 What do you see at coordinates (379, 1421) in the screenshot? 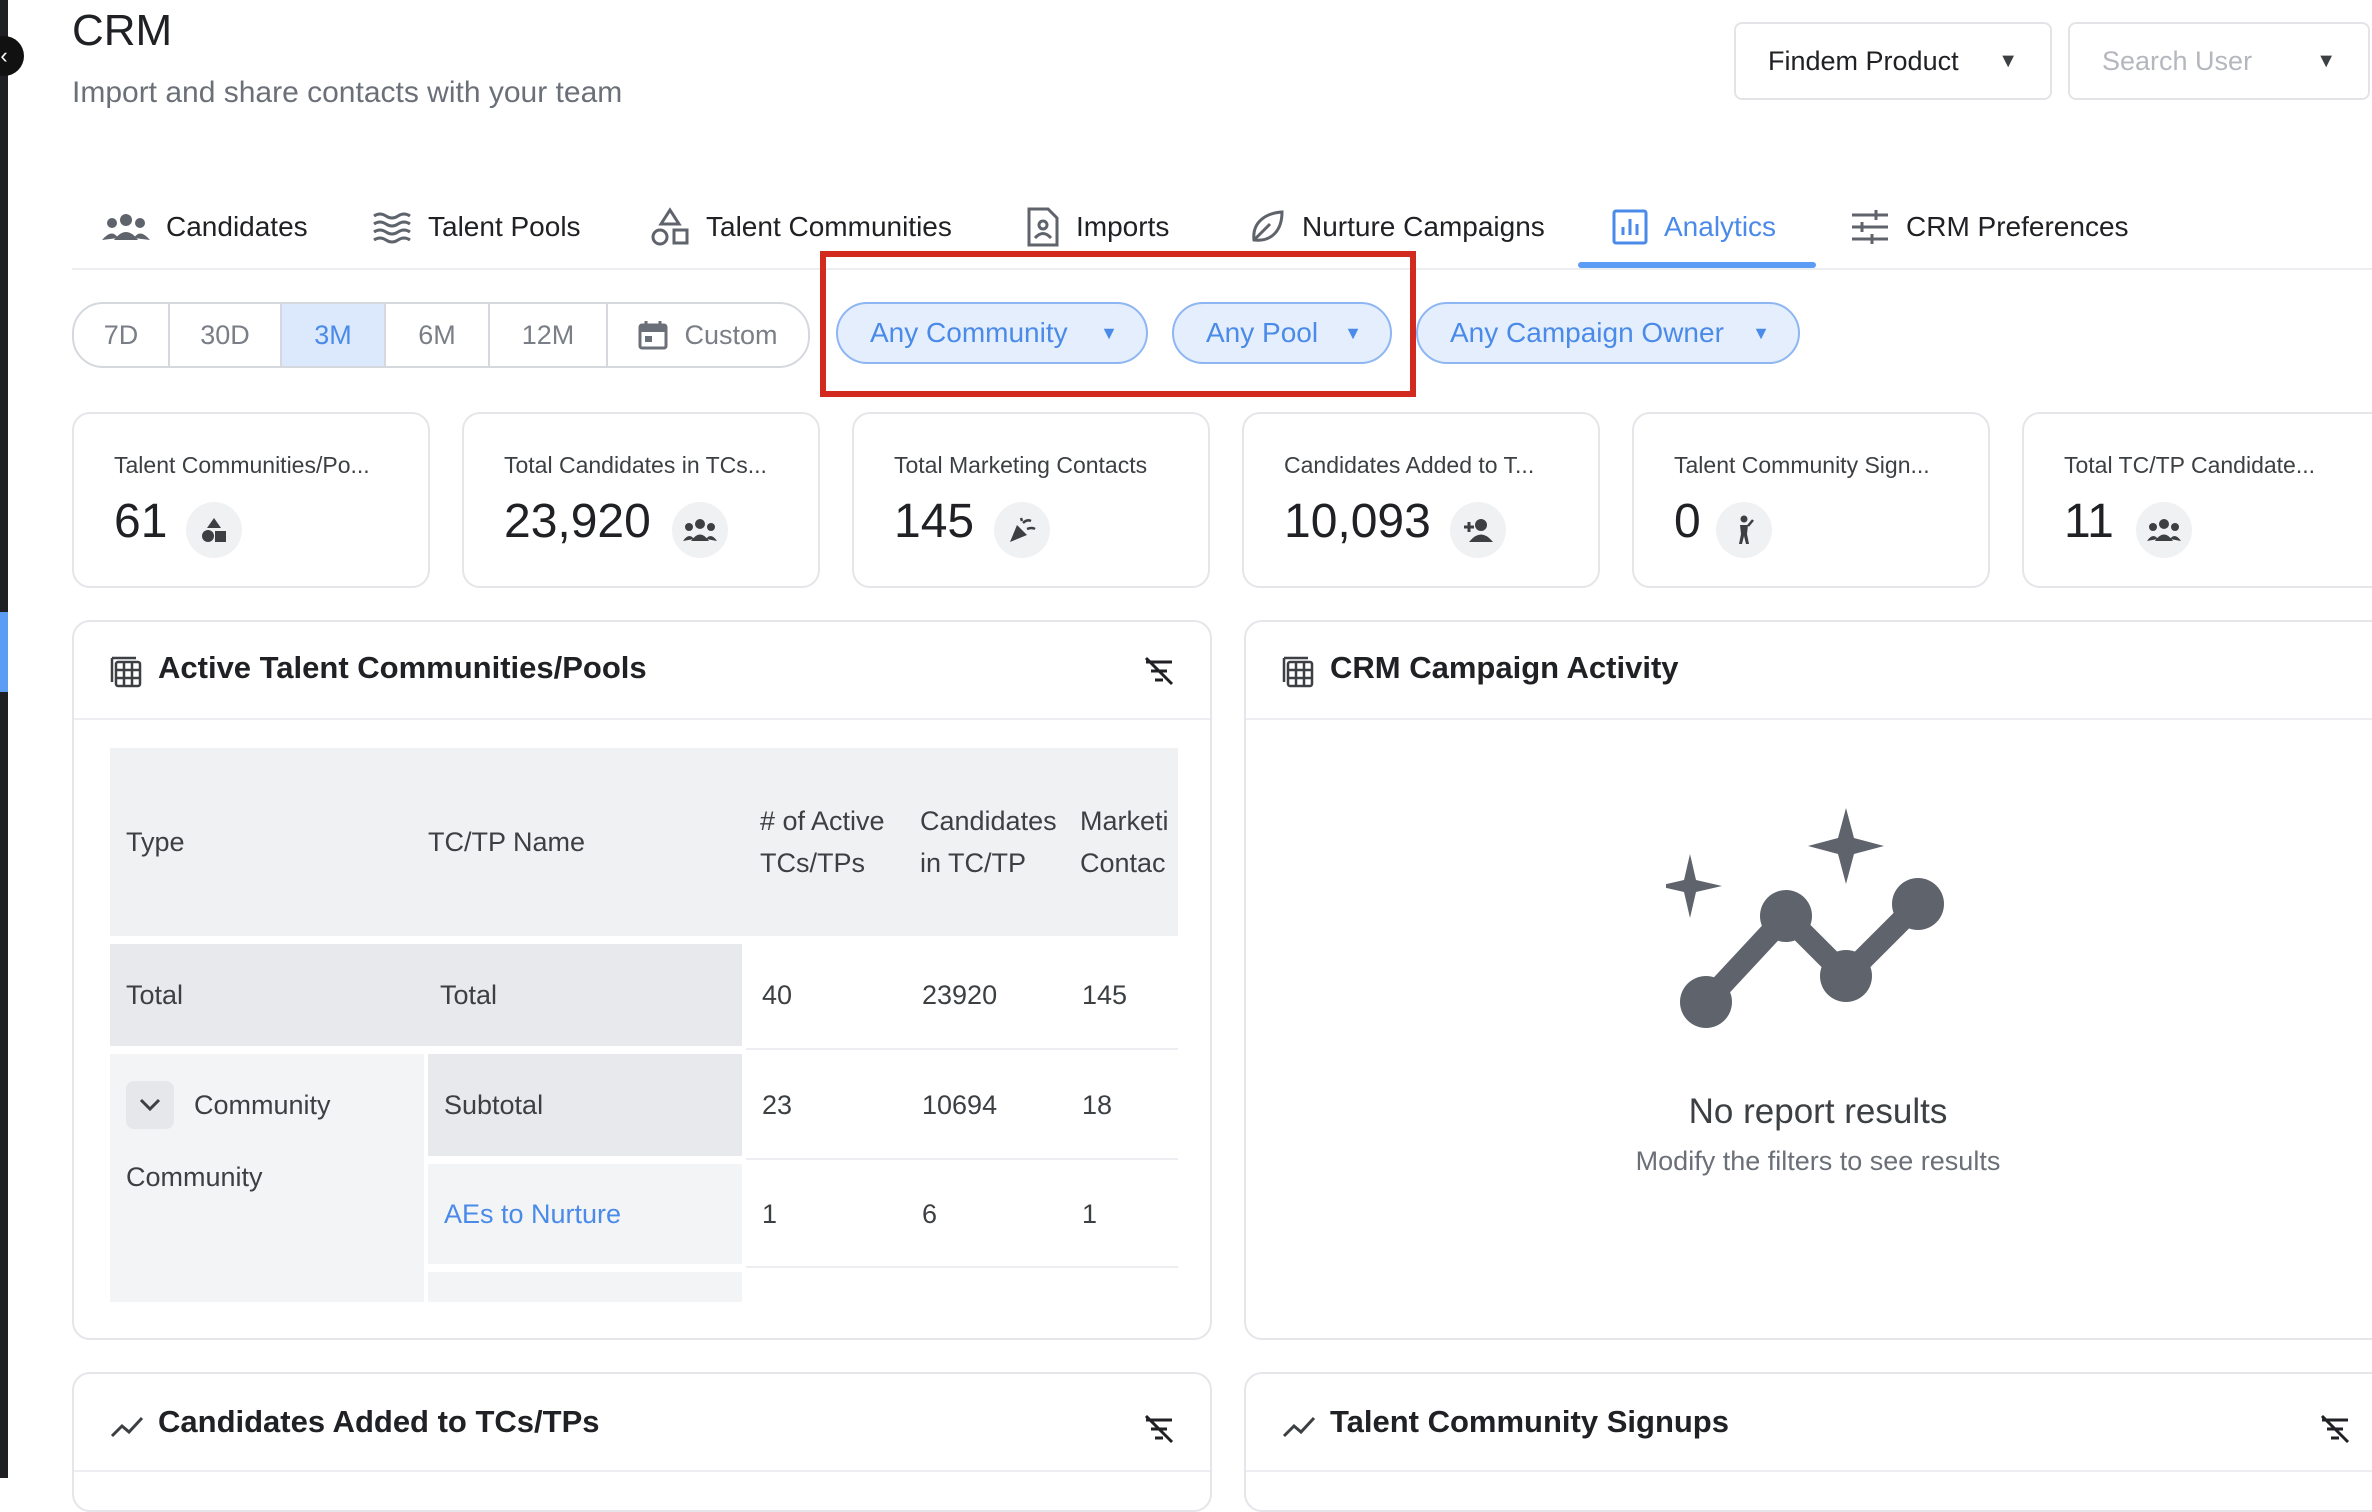
I see `panel-title: Candidates Added to TCs/TPs` at bounding box center [379, 1421].